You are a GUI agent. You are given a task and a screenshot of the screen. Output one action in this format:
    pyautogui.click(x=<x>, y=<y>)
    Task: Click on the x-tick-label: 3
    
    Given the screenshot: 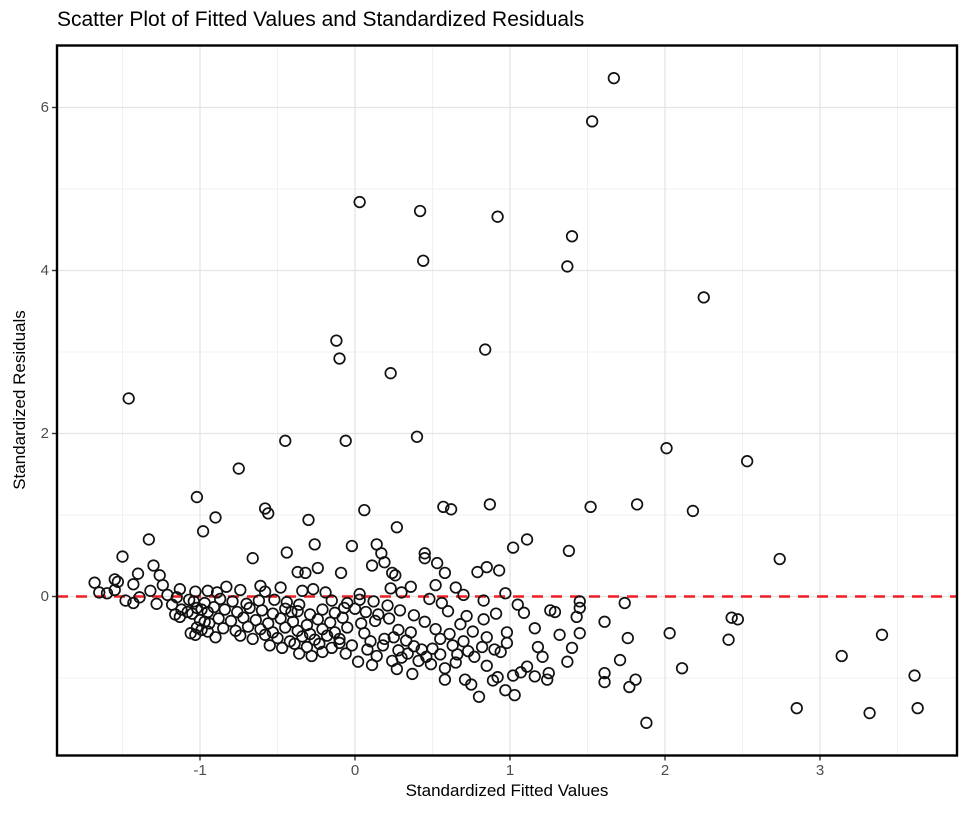 What is the action you would take?
    pyautogui.click(x=820, y=770)
    